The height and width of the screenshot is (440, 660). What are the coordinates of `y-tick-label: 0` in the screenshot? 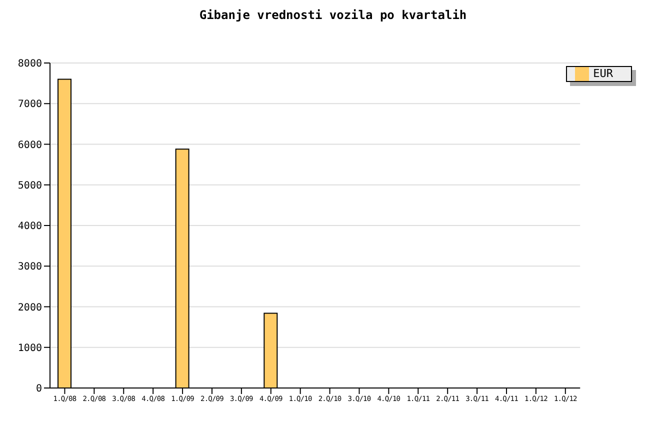 It's located at (39, 389).